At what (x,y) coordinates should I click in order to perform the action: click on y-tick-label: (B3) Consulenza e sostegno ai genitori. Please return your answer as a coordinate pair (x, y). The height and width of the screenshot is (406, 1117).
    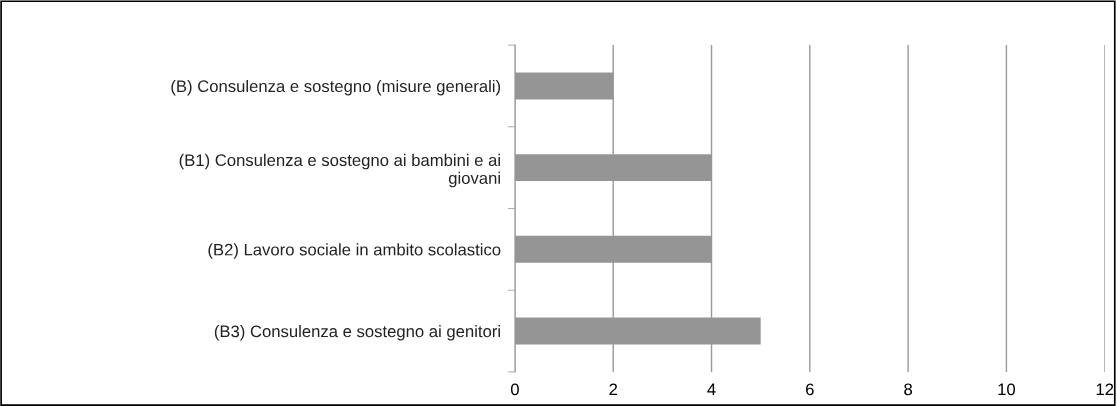
    Looking at the image, I should click on (357, 333).